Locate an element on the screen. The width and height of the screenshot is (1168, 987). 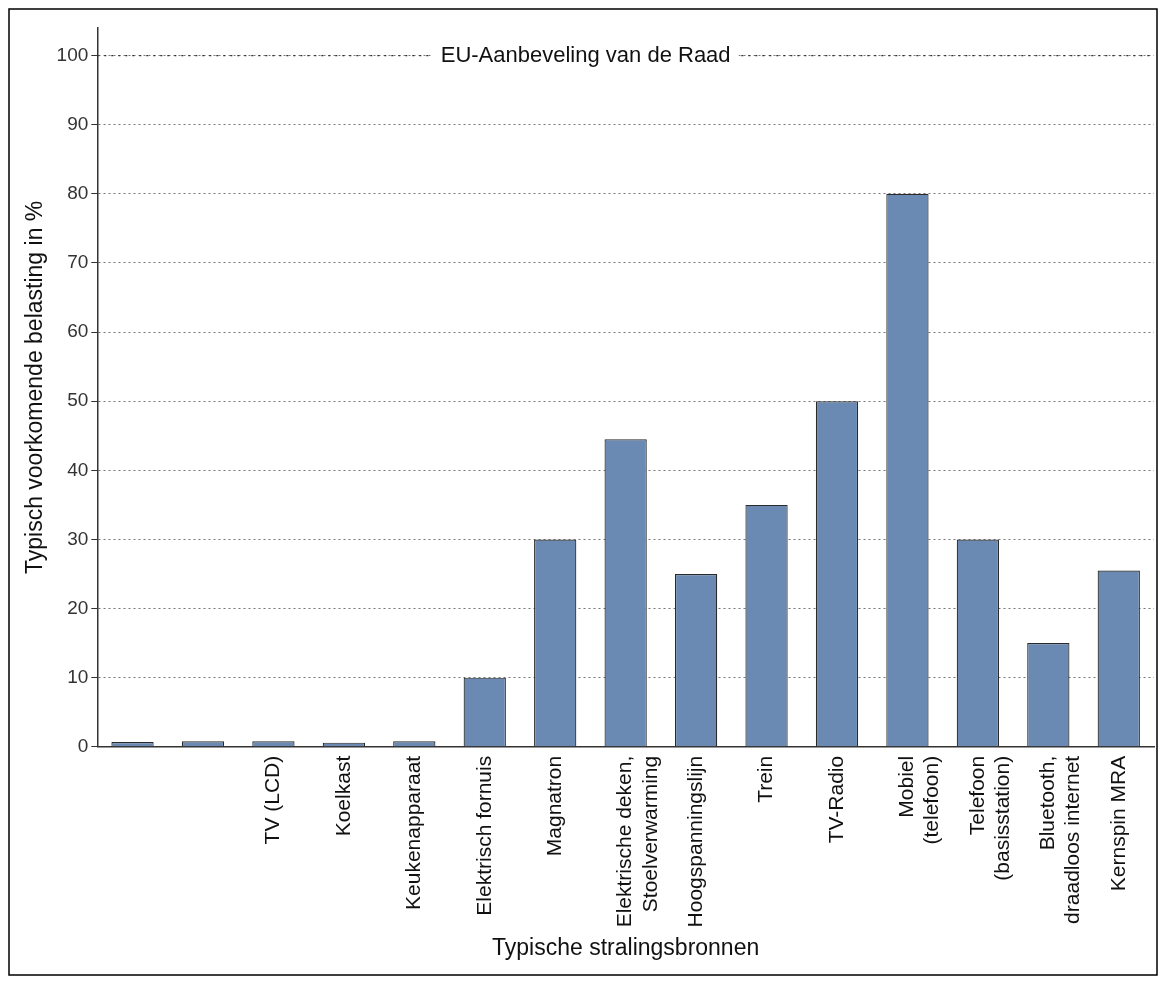
x-tick-label: Magnatron is located at coordinates (553, 806).